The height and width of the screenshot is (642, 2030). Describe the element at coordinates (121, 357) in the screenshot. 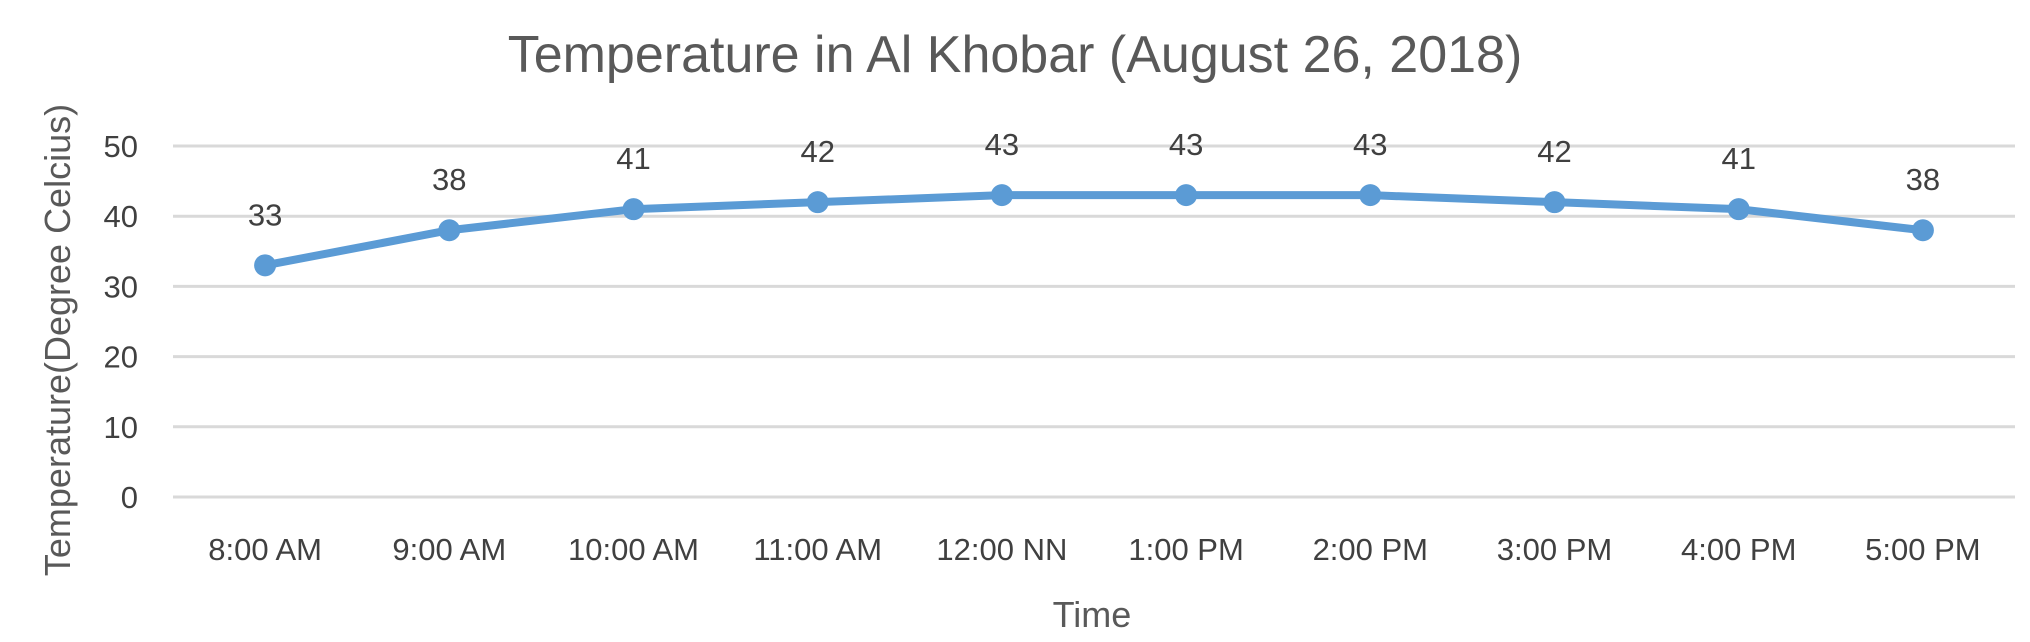

I see `y-tick-label: 20` at that location.